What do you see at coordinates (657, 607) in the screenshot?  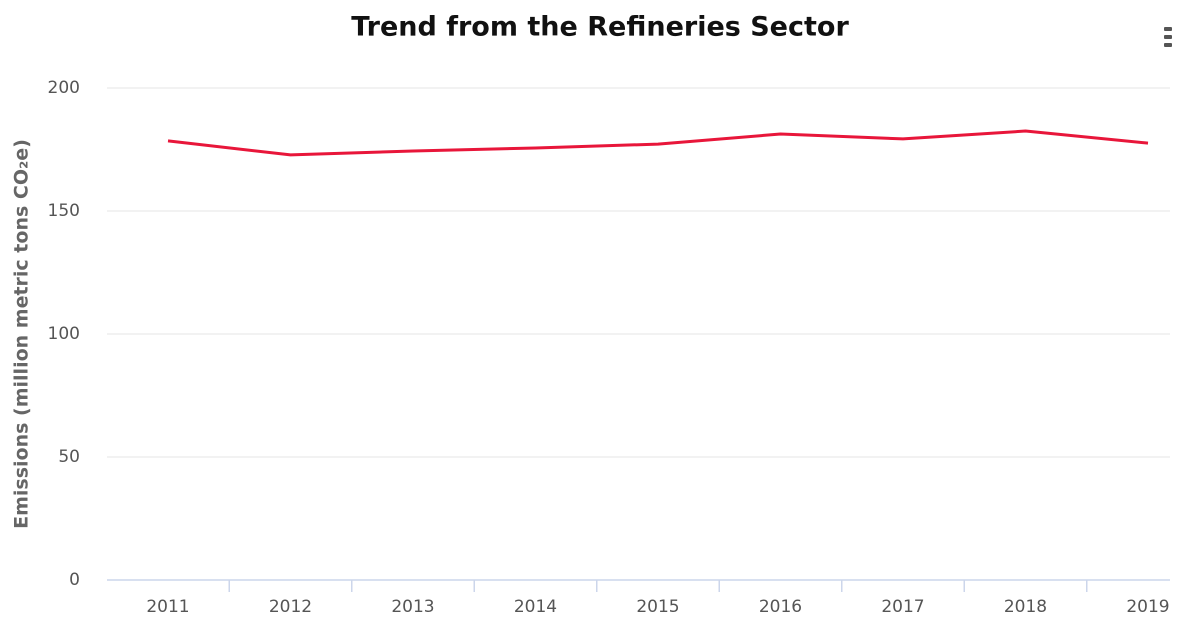 I see `x-tick-label: 2015` at bounding box center [657, 607].